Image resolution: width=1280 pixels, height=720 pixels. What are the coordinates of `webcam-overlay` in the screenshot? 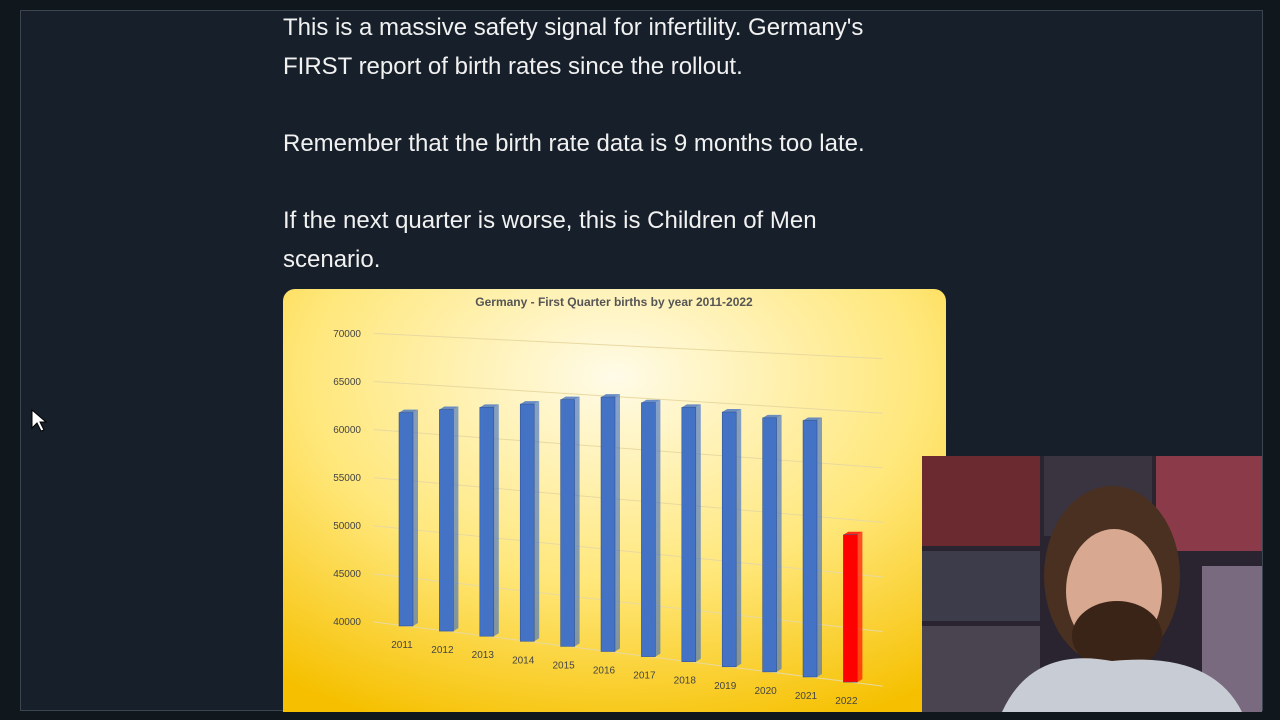 It's located at (1092, 584).